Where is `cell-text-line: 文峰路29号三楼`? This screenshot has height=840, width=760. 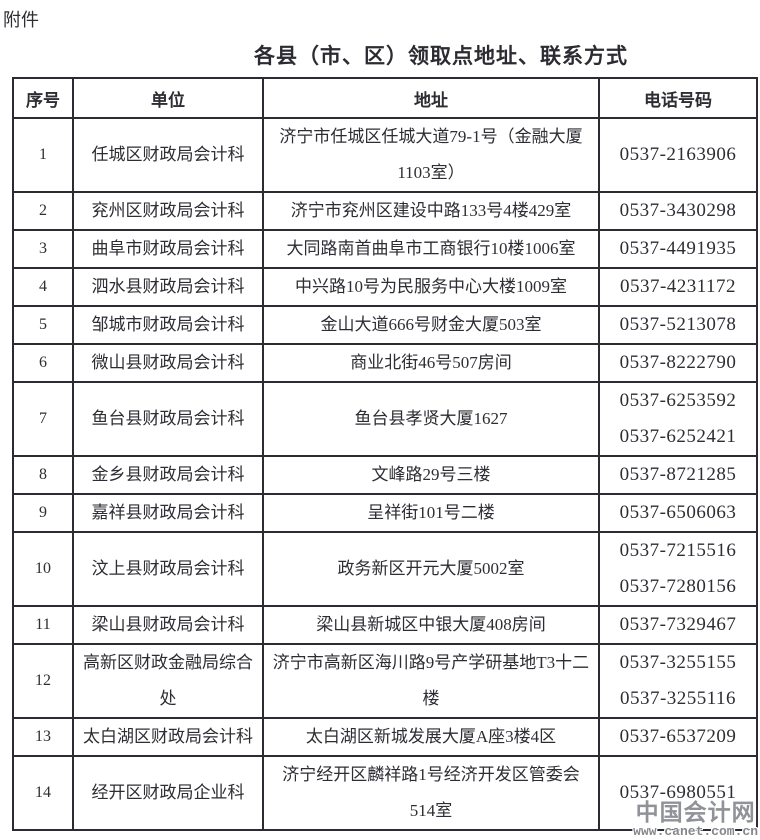 cell-text-line: 文峰路29号三楼 is located at coordinates (431, 474).